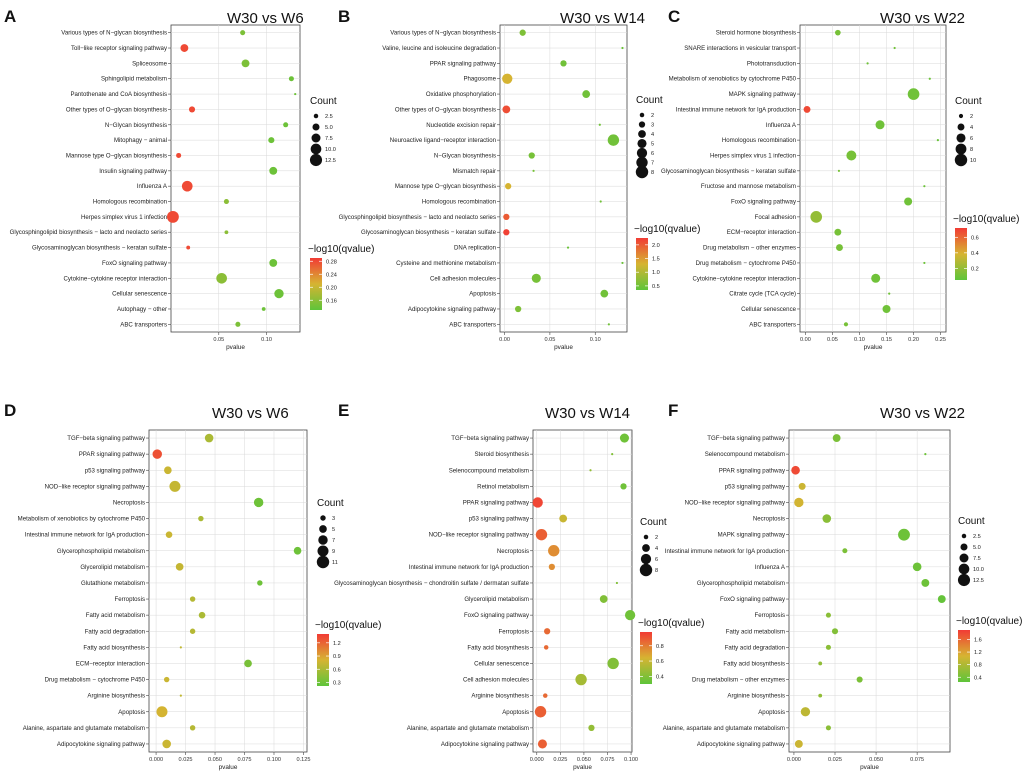 This screenshot has width=1024, height=773. I want to click on category-label: TGF−beta signaling pathway, so click(746, 438).